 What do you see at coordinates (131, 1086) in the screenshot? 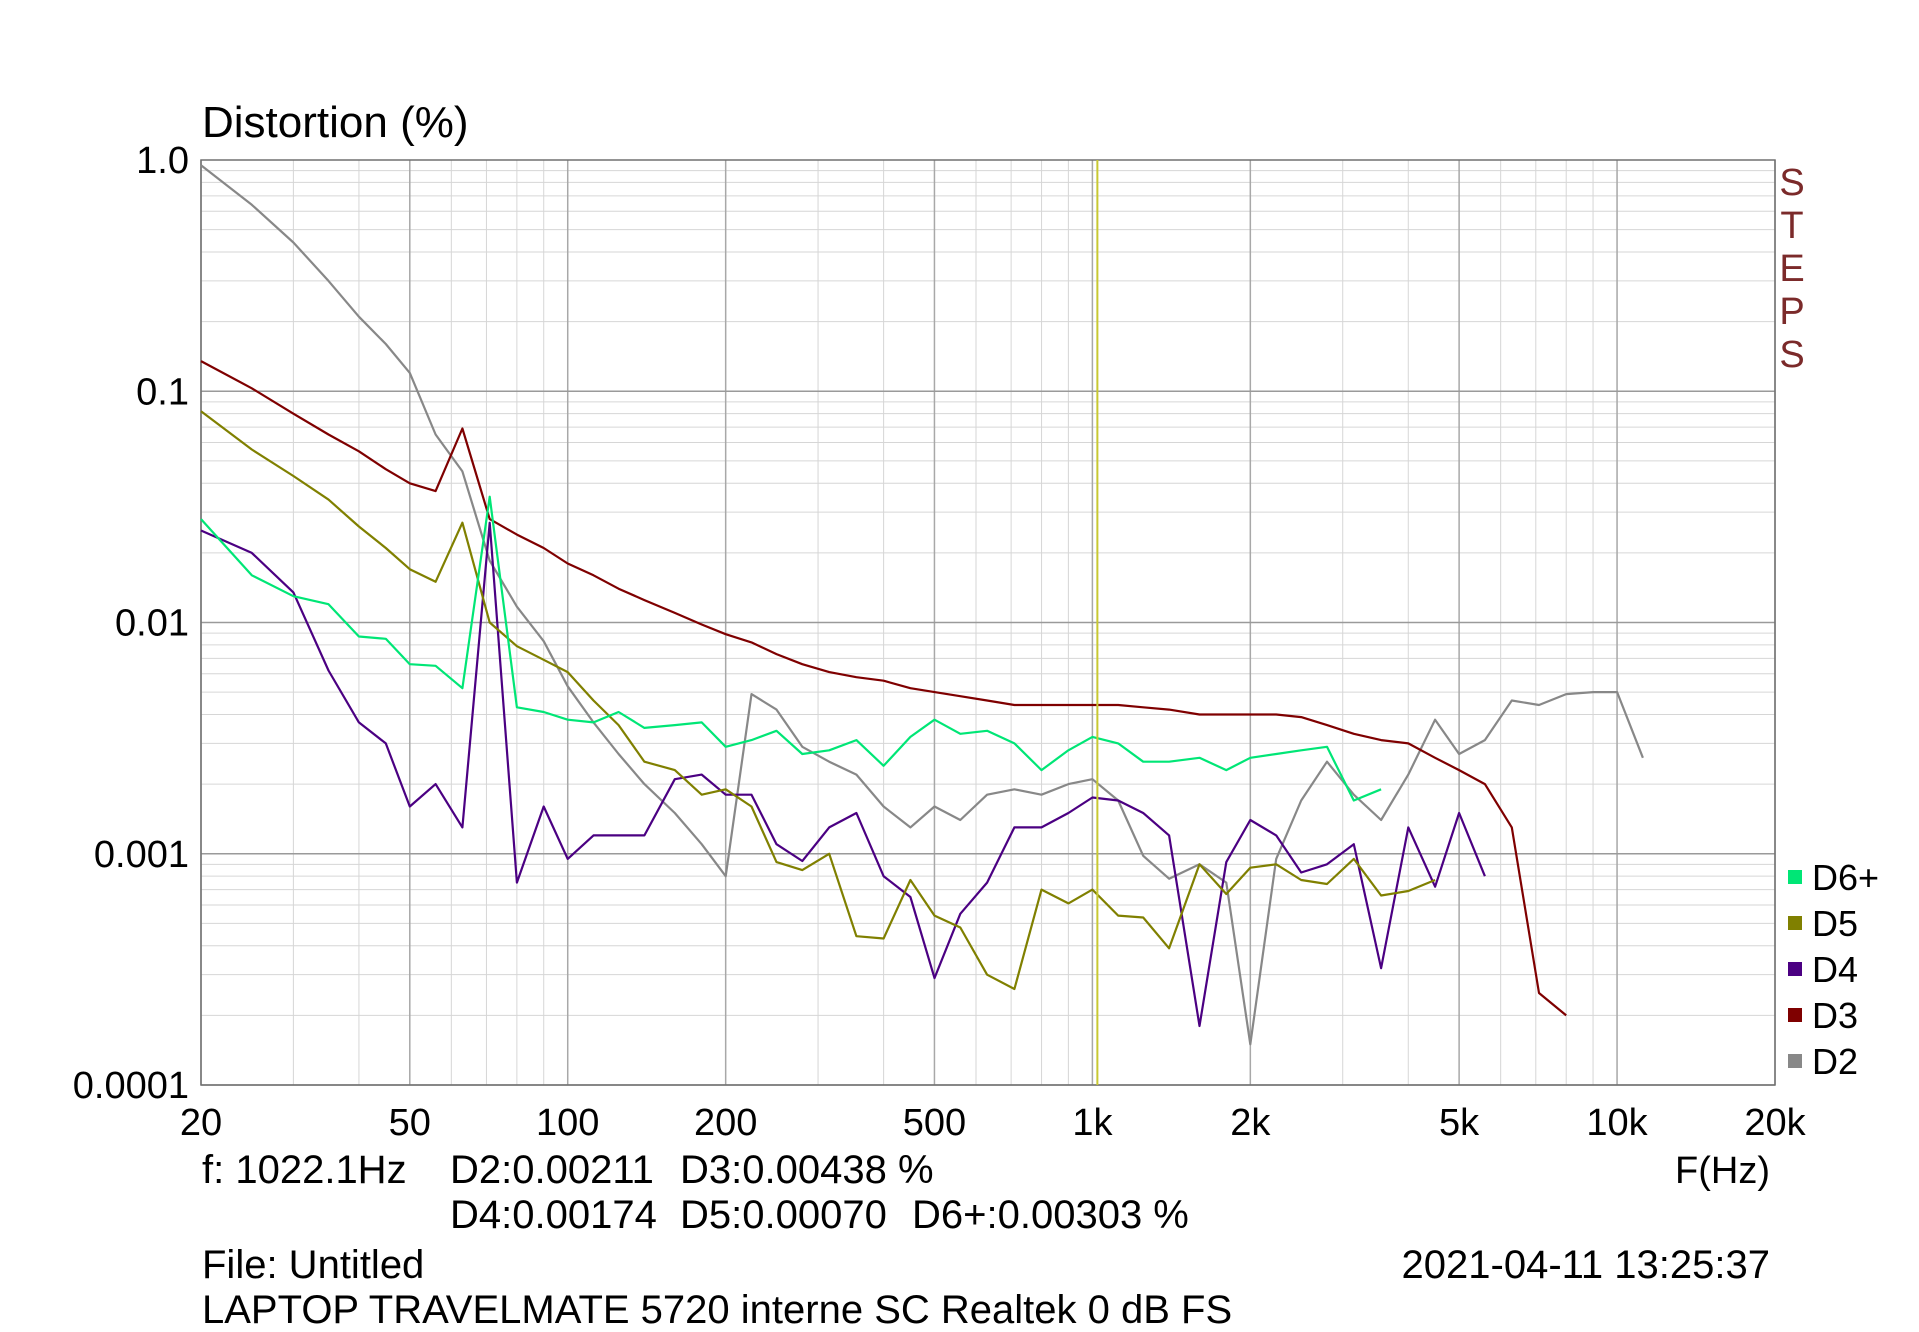
I see `y-tick-label: 0.0001` at bounding box center [131, 1086].